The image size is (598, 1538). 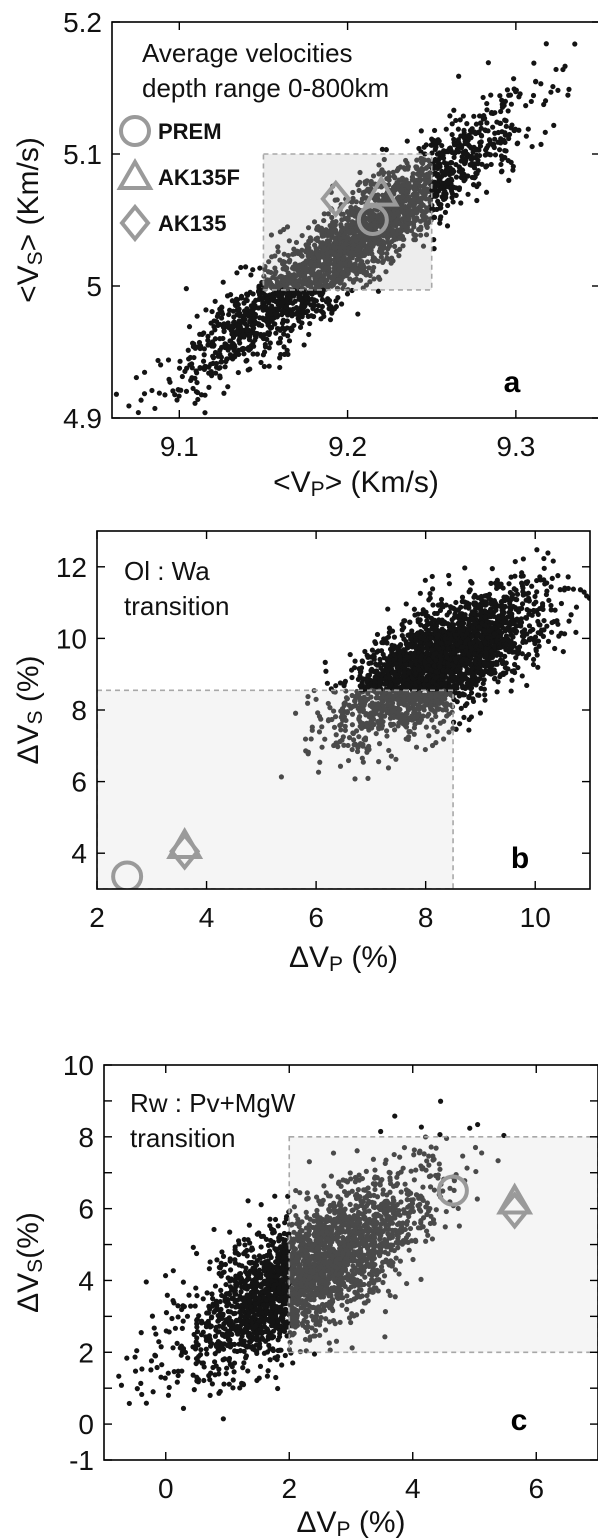 What do you see at coordinates (82, 22) in the screenshot?
I see `y-tick-label: 5.2` at bounding box center [82, 22].